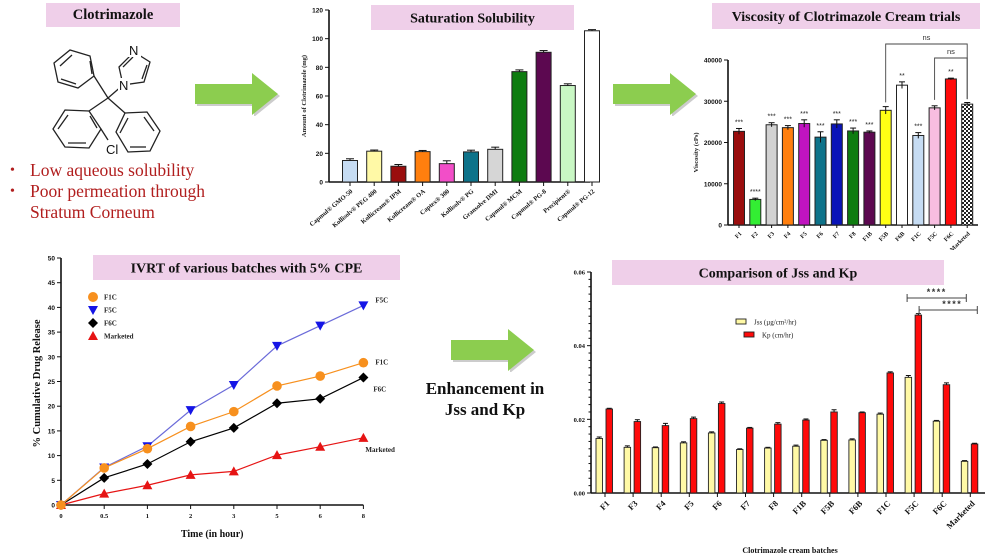 The height and width of the screenshot is (560, 996). What do you see at coordinates (902, 76) in the screenshot?
I see `significance-label: **` at bounding box center [902, 76].